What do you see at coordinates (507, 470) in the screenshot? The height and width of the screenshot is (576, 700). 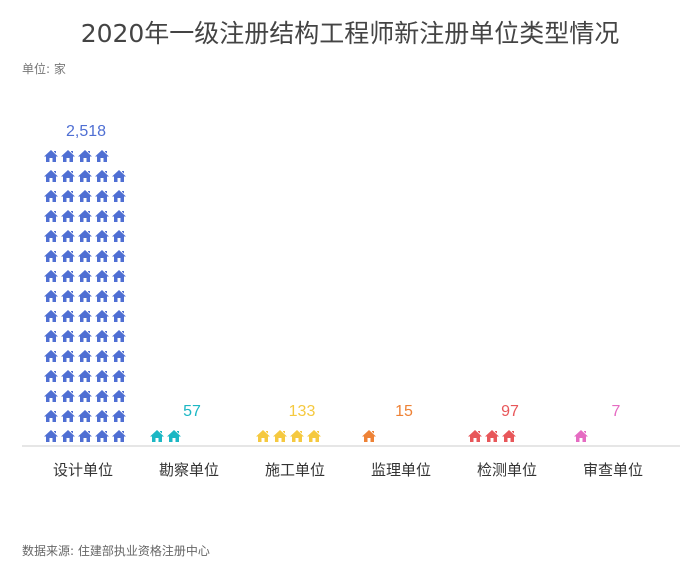 I see `category-label: 检测单位` at bounding box center [507, 470].